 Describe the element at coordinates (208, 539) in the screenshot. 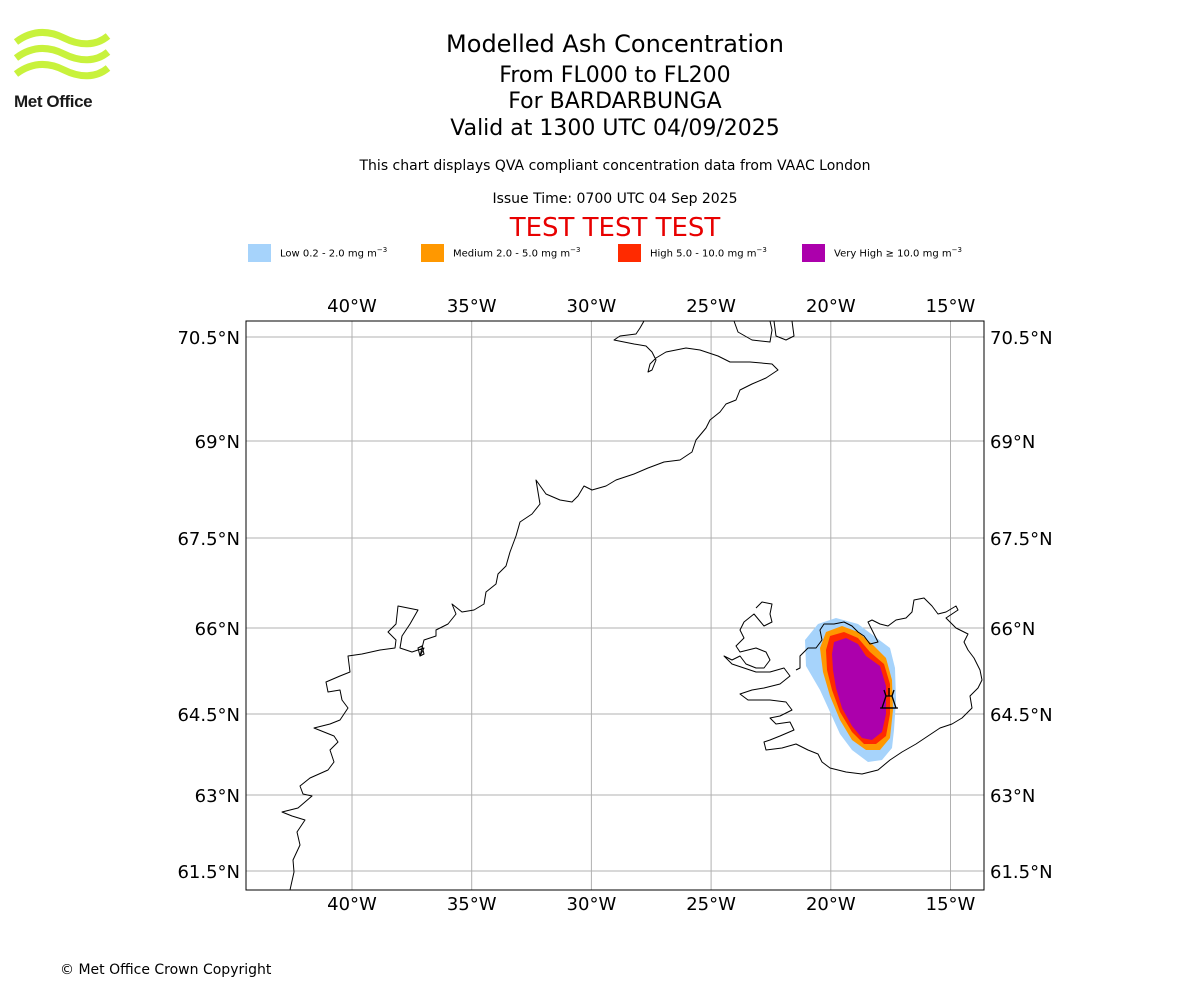

I see `lat-tick-label-left: 67.5°N` at that location.